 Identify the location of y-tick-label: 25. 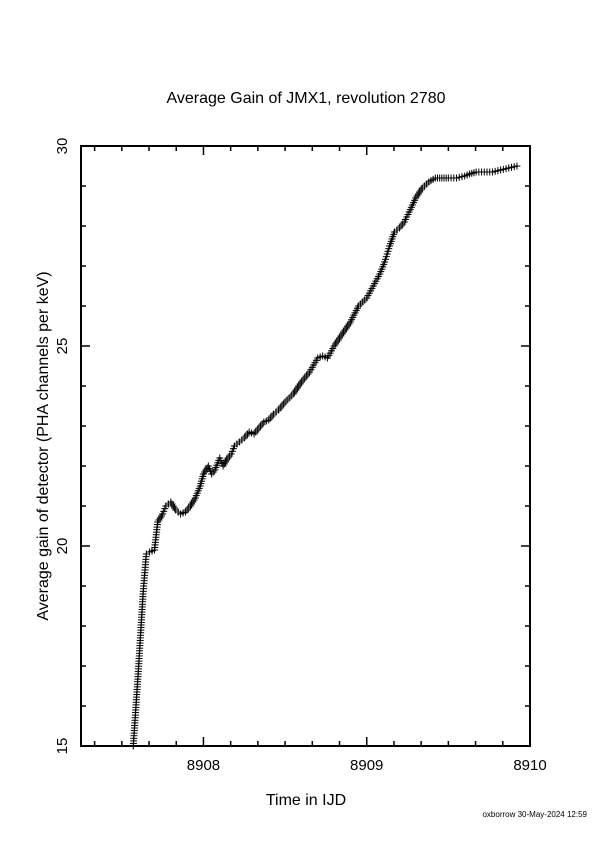
(62, 346).